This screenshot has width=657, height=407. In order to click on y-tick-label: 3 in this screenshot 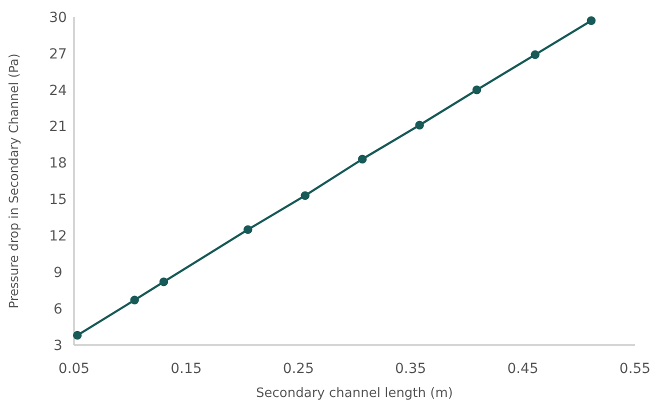, I will do `click(58, 346)`.